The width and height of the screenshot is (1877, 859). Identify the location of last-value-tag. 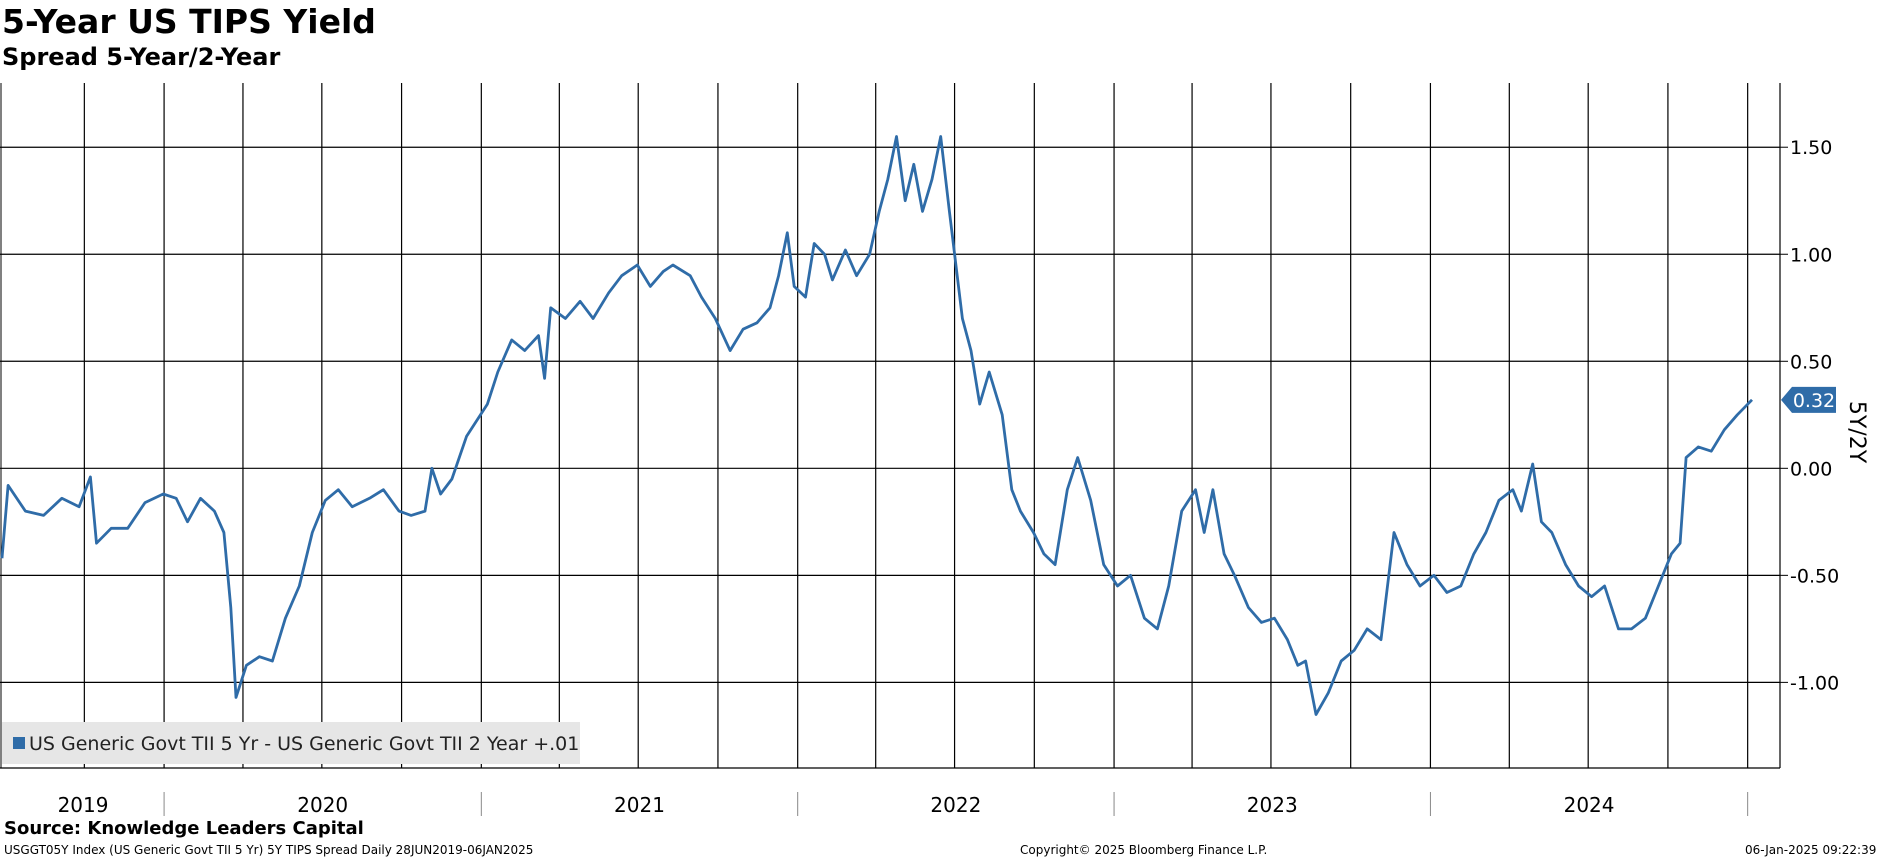
(1808, 399).